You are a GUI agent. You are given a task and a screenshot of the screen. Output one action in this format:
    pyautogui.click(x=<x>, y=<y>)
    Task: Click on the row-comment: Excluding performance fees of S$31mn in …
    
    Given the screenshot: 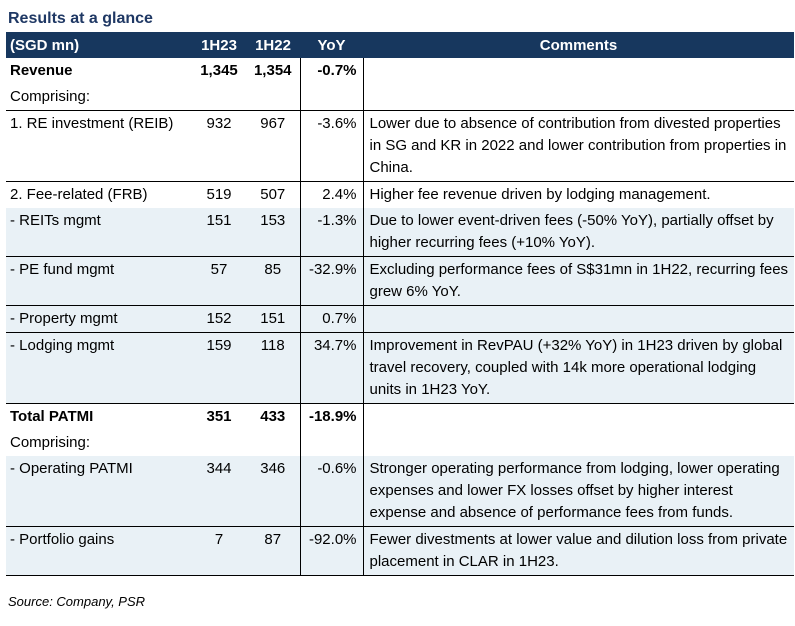 What is the action you would take?
    pyautogui.click(x=578, y=281)
    